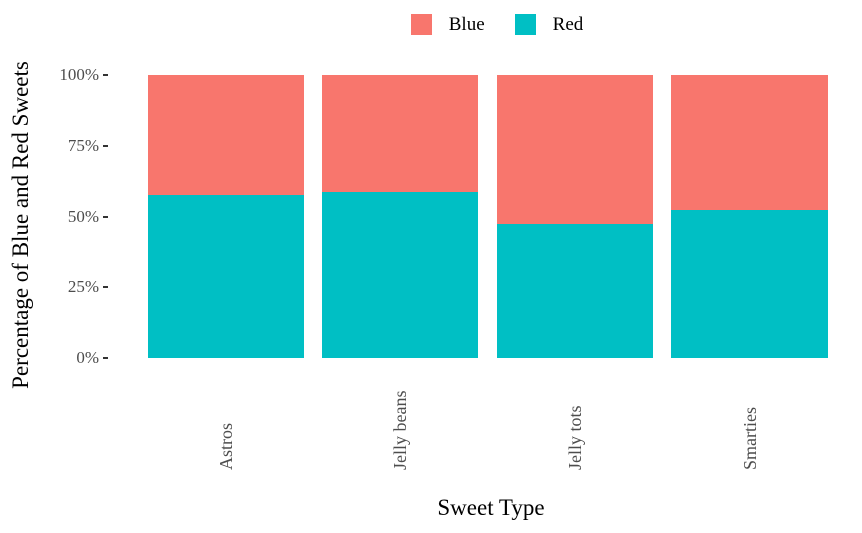  I want to click on bar-jelly-beans, so click(400, 216).